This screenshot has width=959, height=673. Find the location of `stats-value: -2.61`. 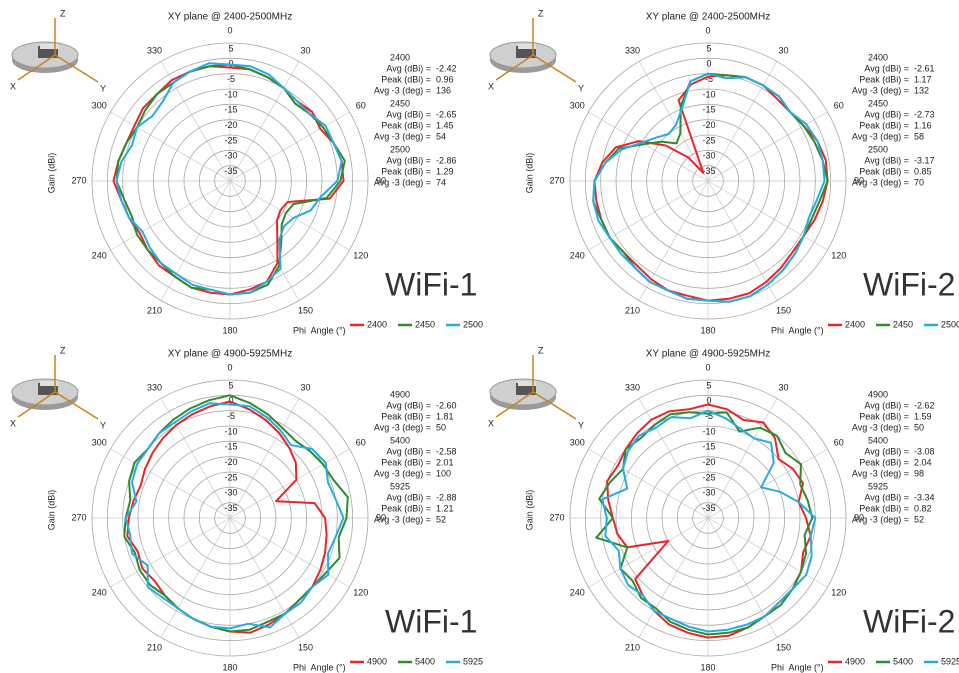

stats-value: -2.61 is located at coordinates (924, 68).